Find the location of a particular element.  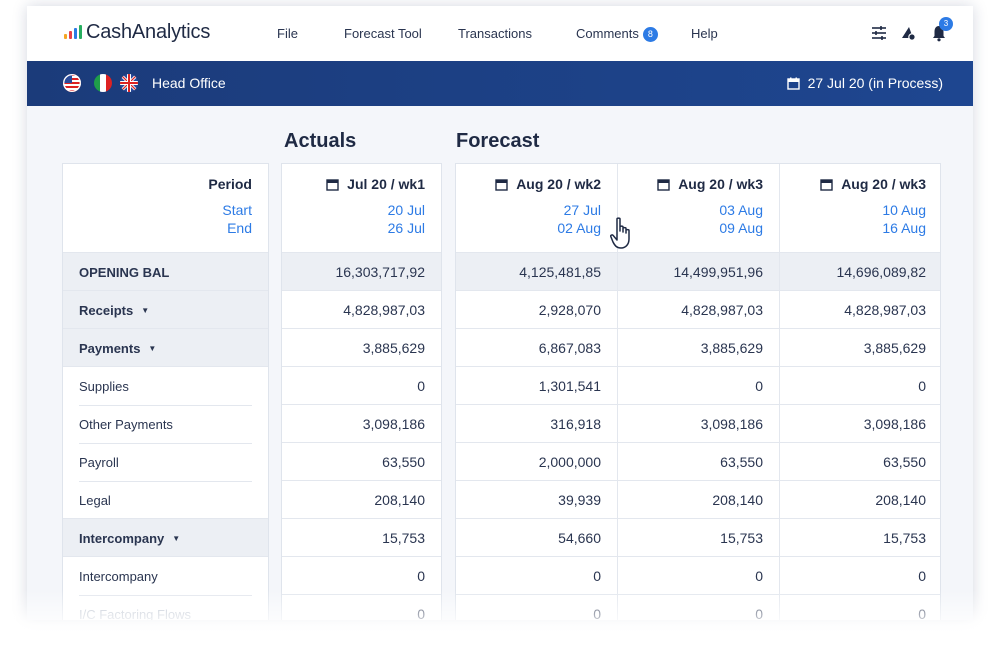

entity-bar: Head Office 27 Jul 20 (in Process) is located at coordinates (500, 83).